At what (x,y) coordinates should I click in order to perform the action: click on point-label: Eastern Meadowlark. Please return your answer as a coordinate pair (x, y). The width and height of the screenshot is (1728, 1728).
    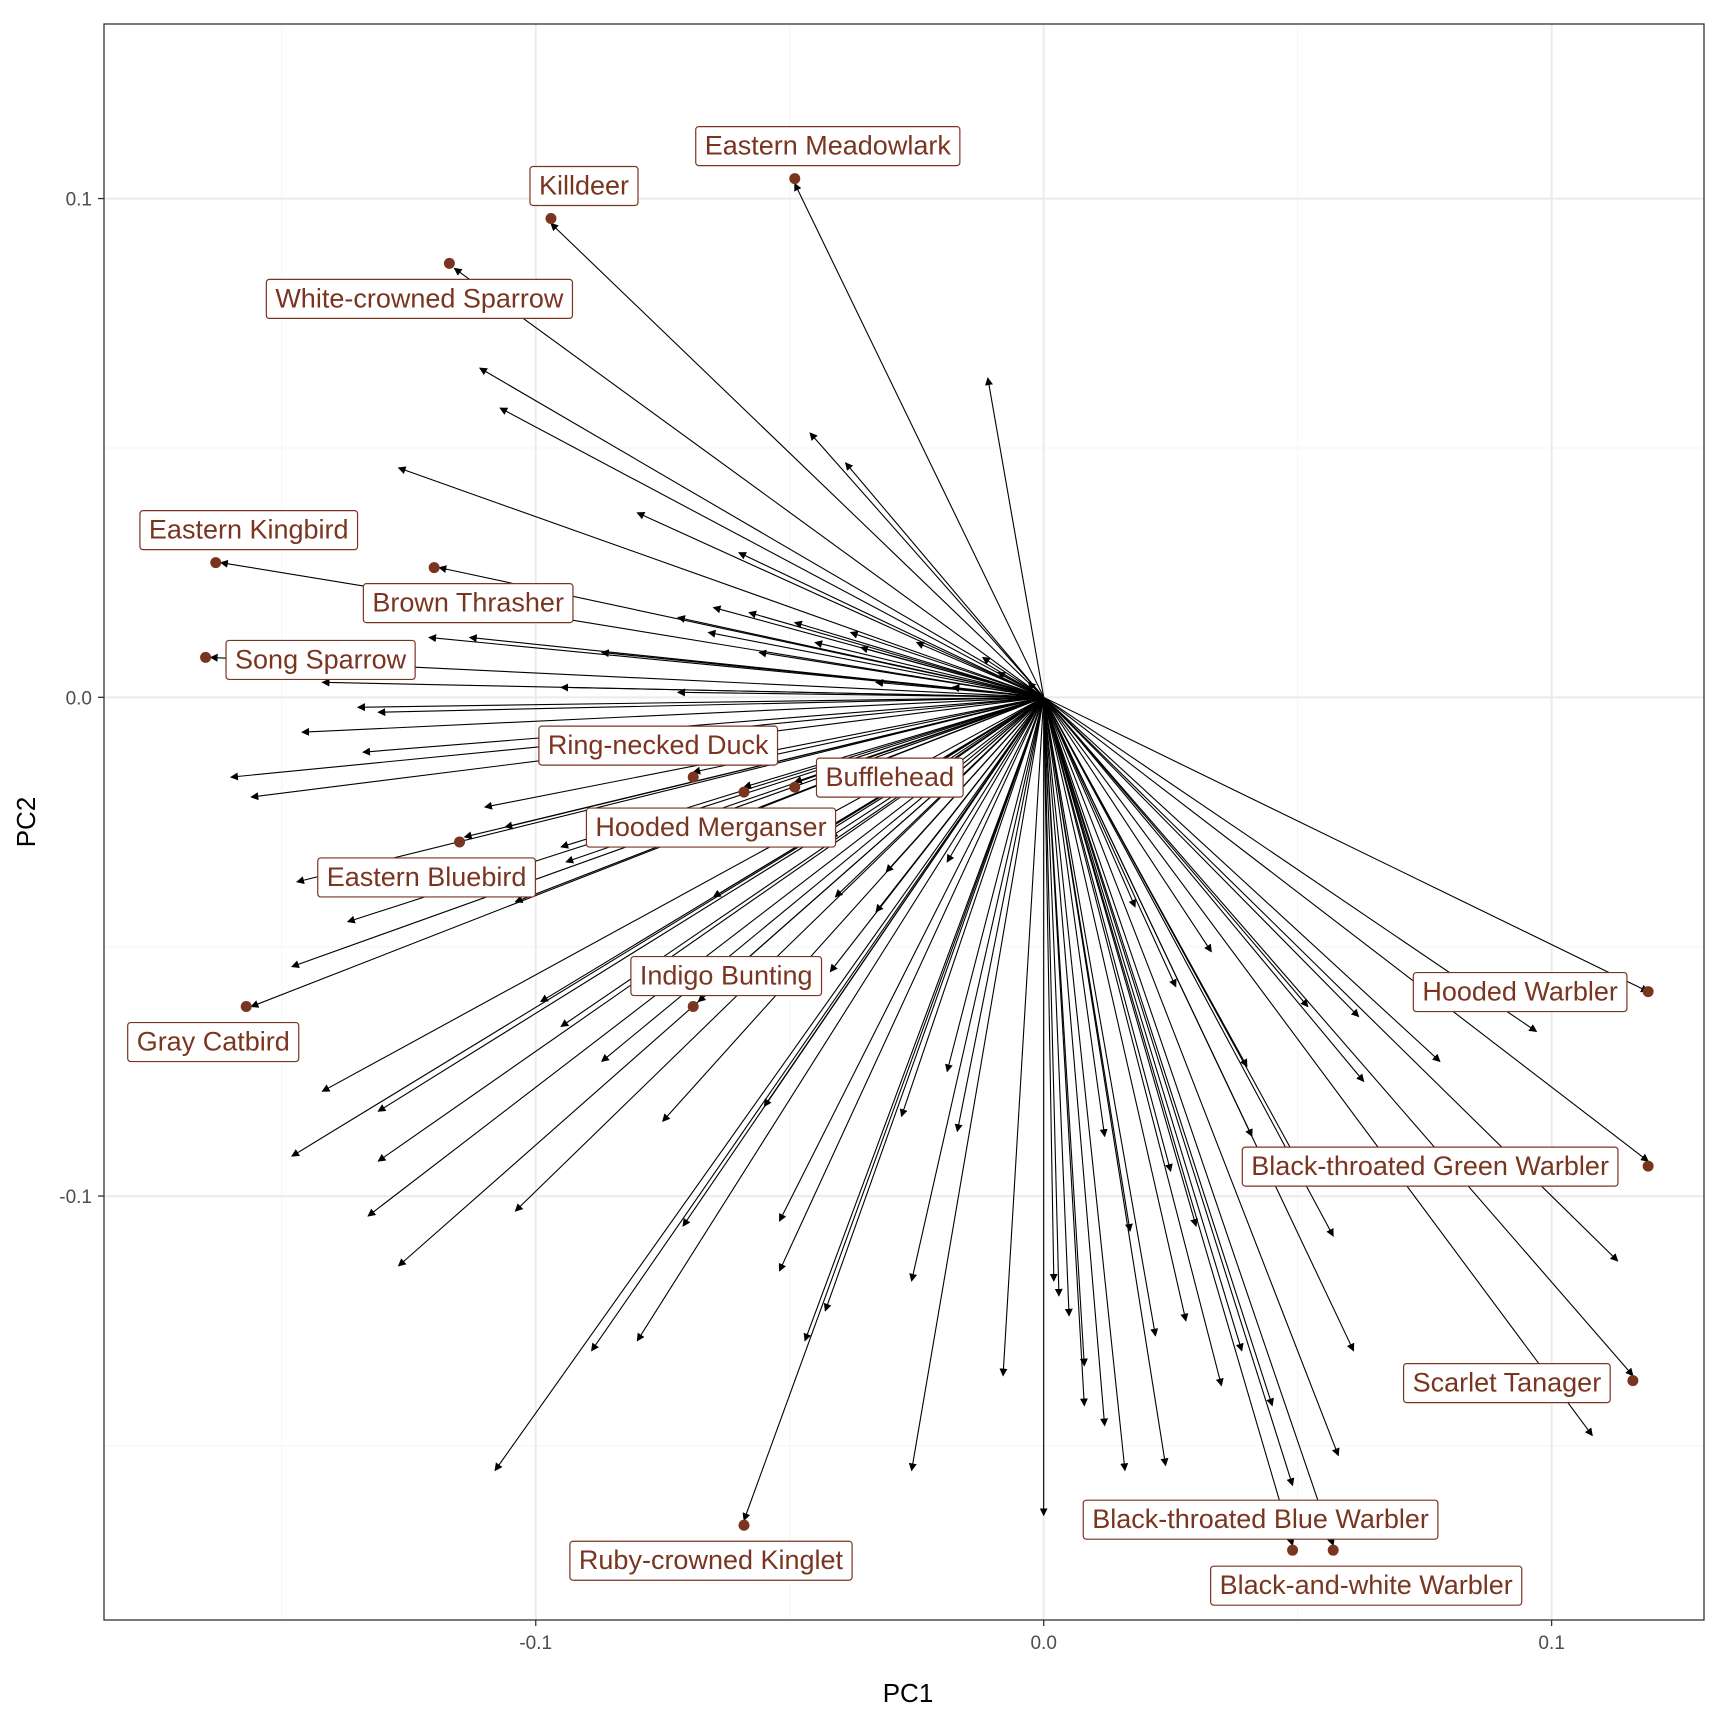
    Looking at the image, I should click on (828, 146).